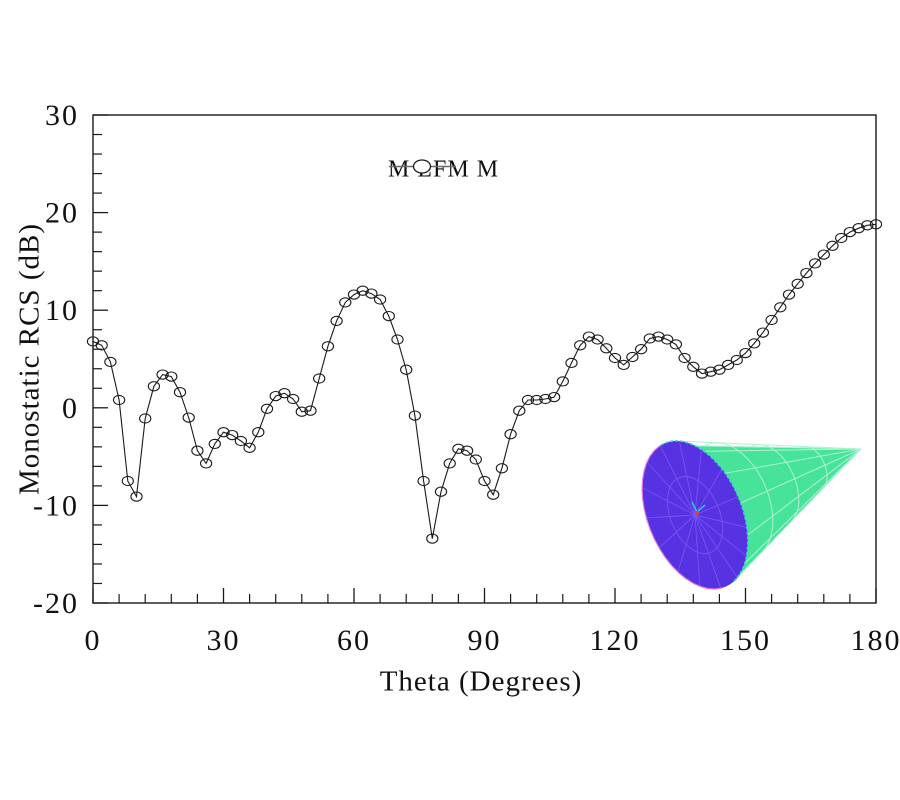 The width and height of the screenshot is (900, 800). What do you see at coordinates (70, 408) in the screenshot?
I see `y-tick-label: 0` at bounding box center [70, 408].